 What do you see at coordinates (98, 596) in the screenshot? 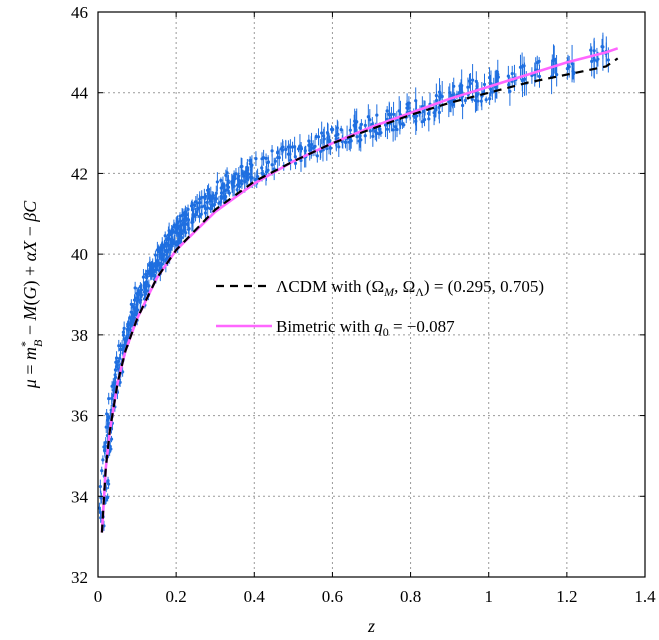
I see `x-tick-label: 0` at bounding box center [98, 596].